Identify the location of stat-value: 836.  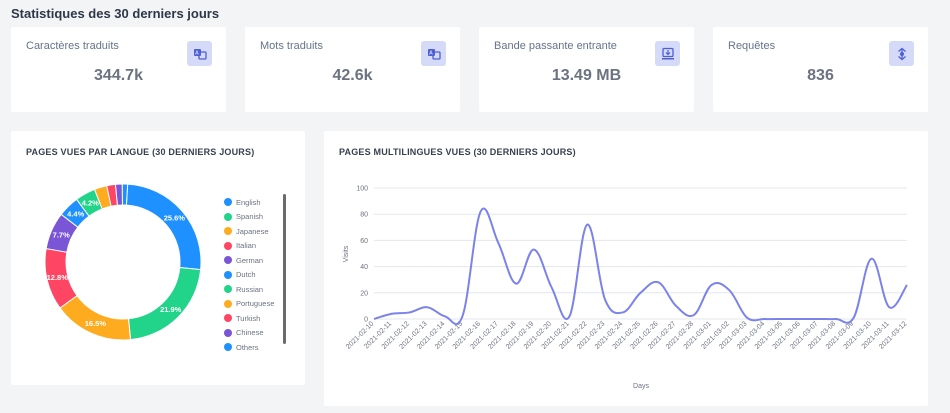
(820, 75).